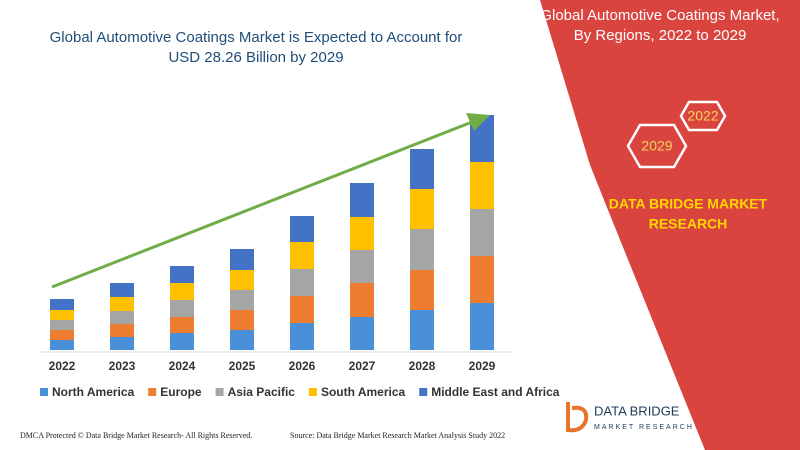  What do you see at coordinates (255, 57) in the screenshot?
I see `chart-title: USD 28.26 Billion by 2029` at bounding box center [255, 57].